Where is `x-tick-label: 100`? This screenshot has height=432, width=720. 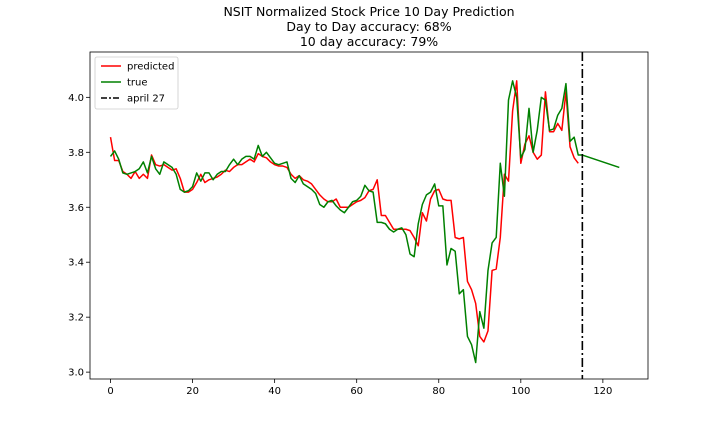
x-tick-label: 100 is located at coordinates (520, 391).